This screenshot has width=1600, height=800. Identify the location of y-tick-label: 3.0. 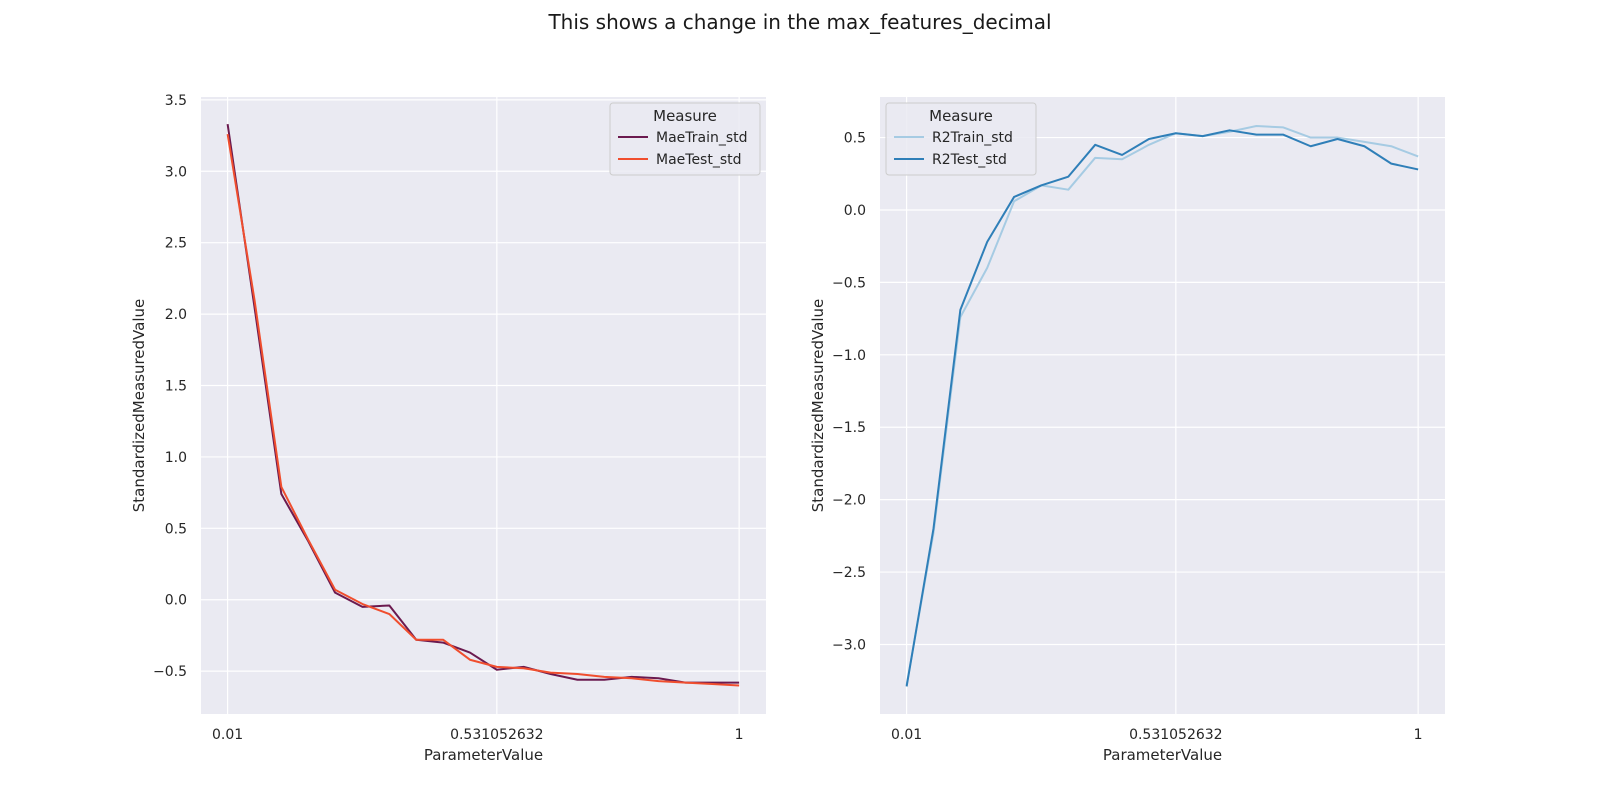
(176, 172).